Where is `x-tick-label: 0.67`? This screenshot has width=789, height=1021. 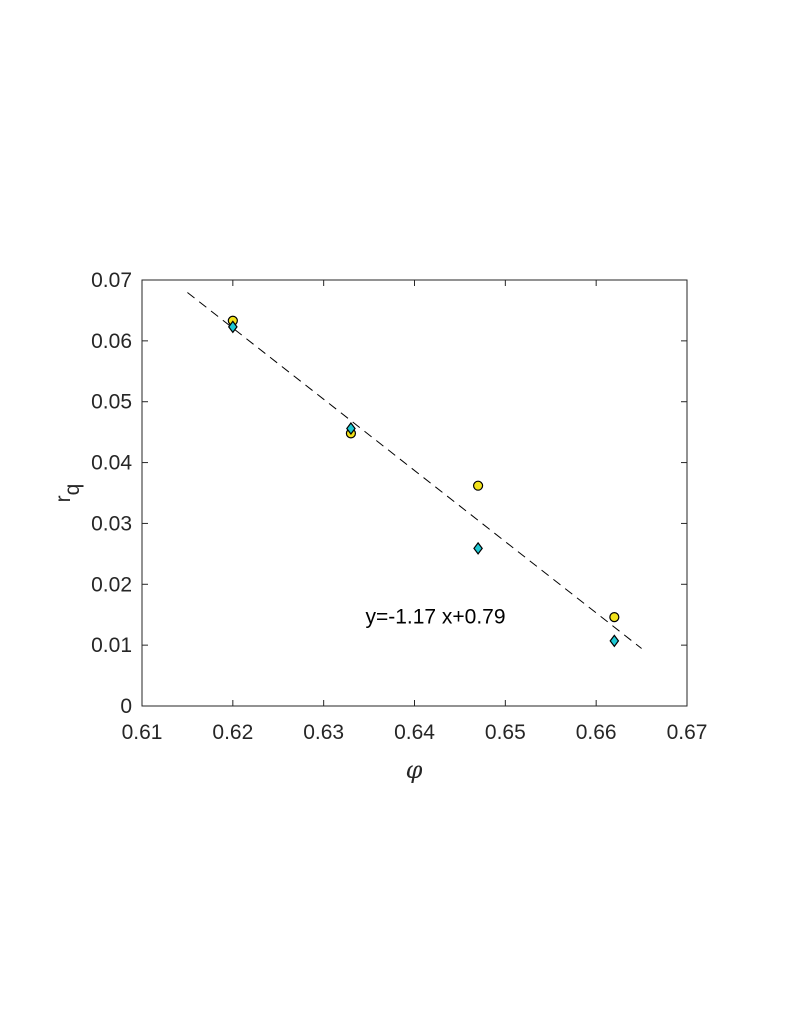
x-tick-label: 0.67 is located at coordinates (687, 732).